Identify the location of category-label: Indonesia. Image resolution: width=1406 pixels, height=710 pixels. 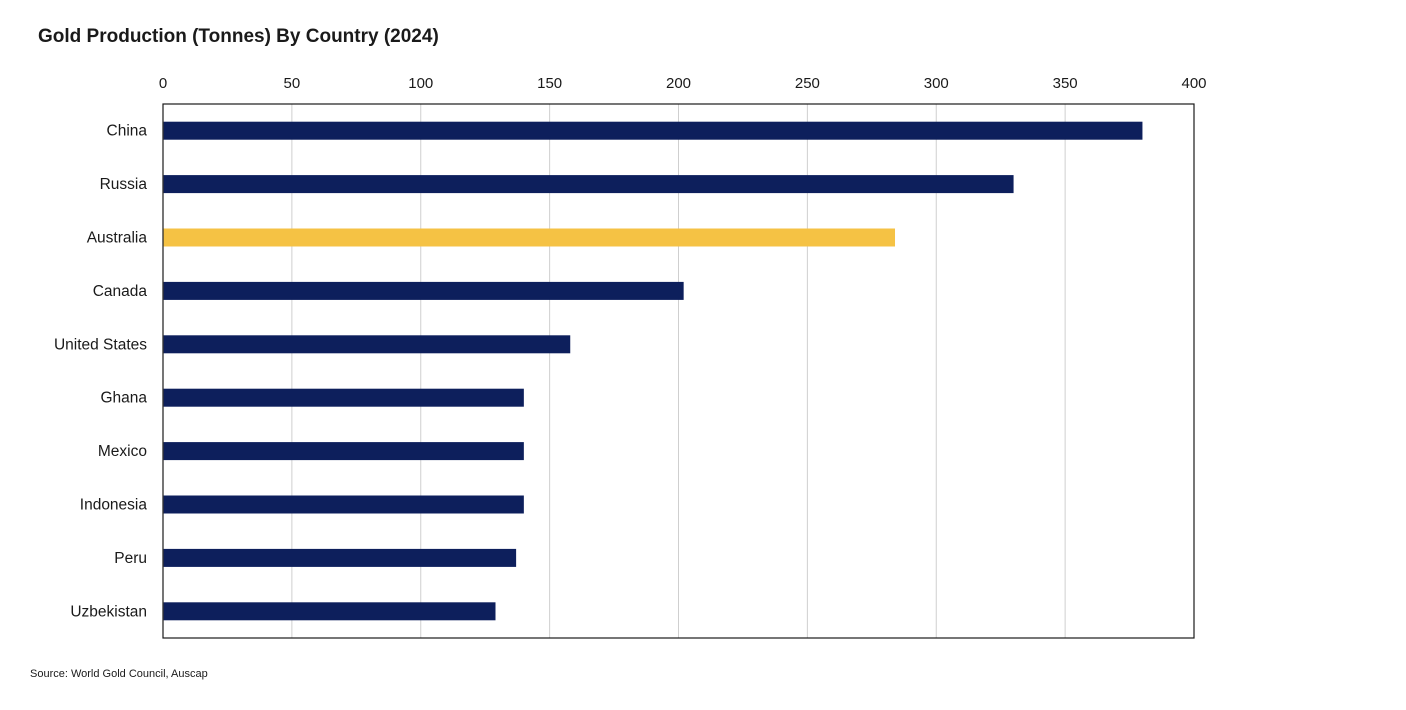
(114, 505).